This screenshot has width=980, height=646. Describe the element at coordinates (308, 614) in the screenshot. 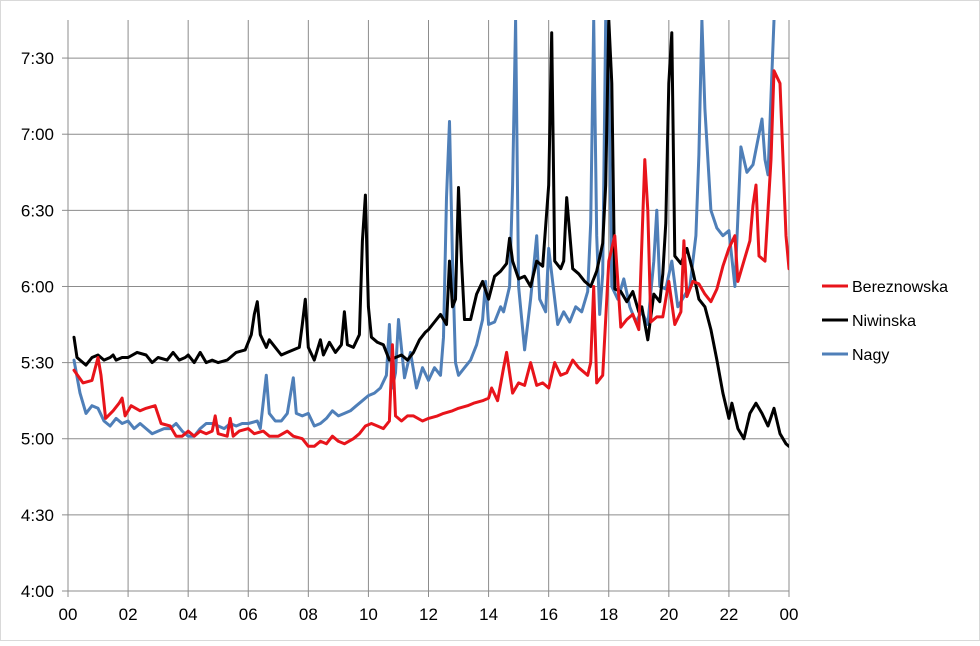

I see `x-tick-label: 08` at that location.